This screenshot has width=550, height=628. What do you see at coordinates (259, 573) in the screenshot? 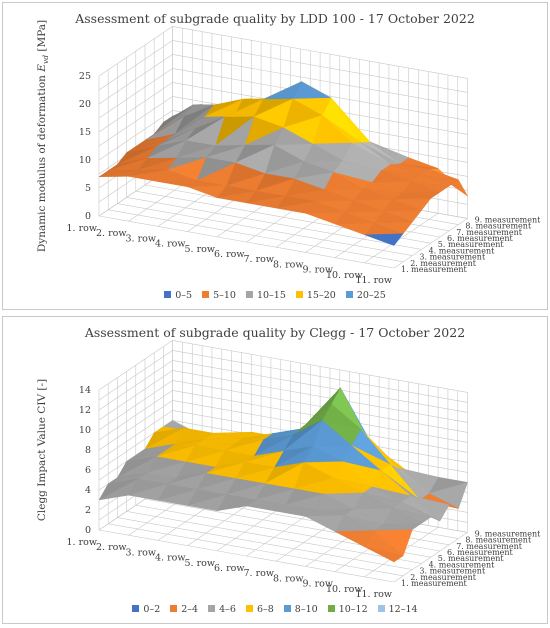
I see `x-tick-label: 7. row` at bounding box center [259, 573].